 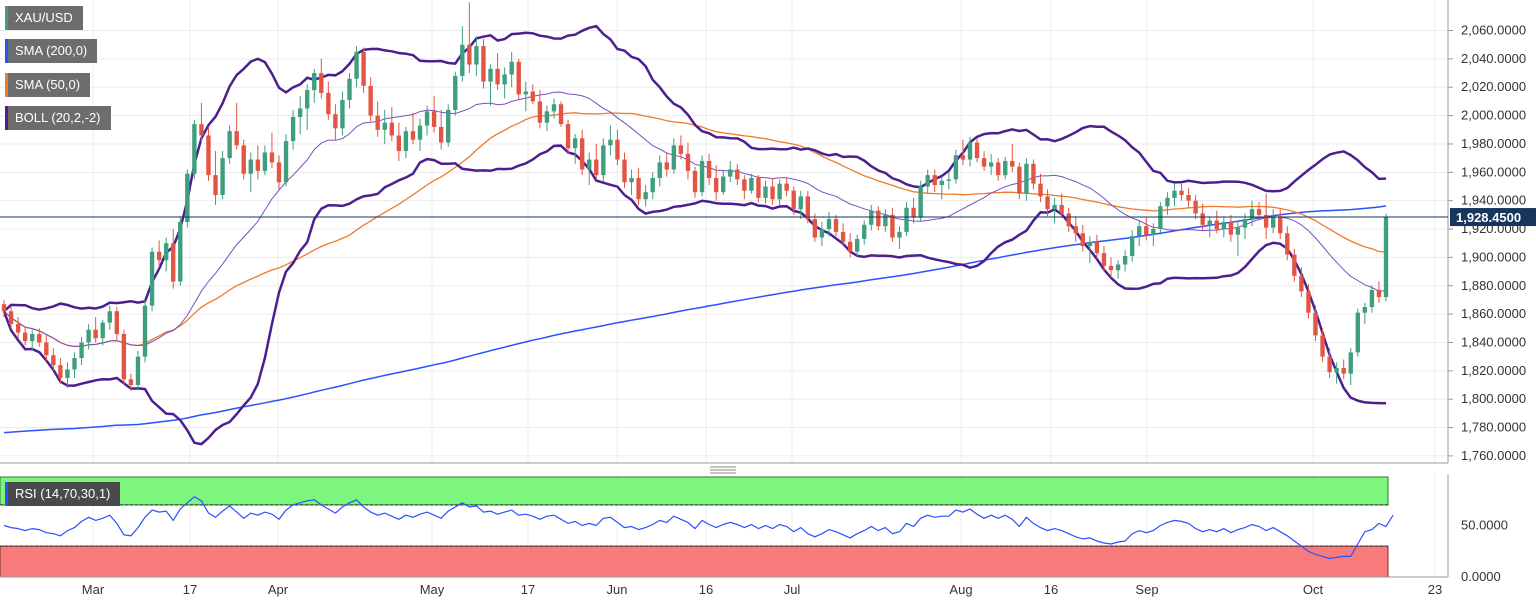 I want to click on legend-boll-swatch, so click(x=6, y=118).